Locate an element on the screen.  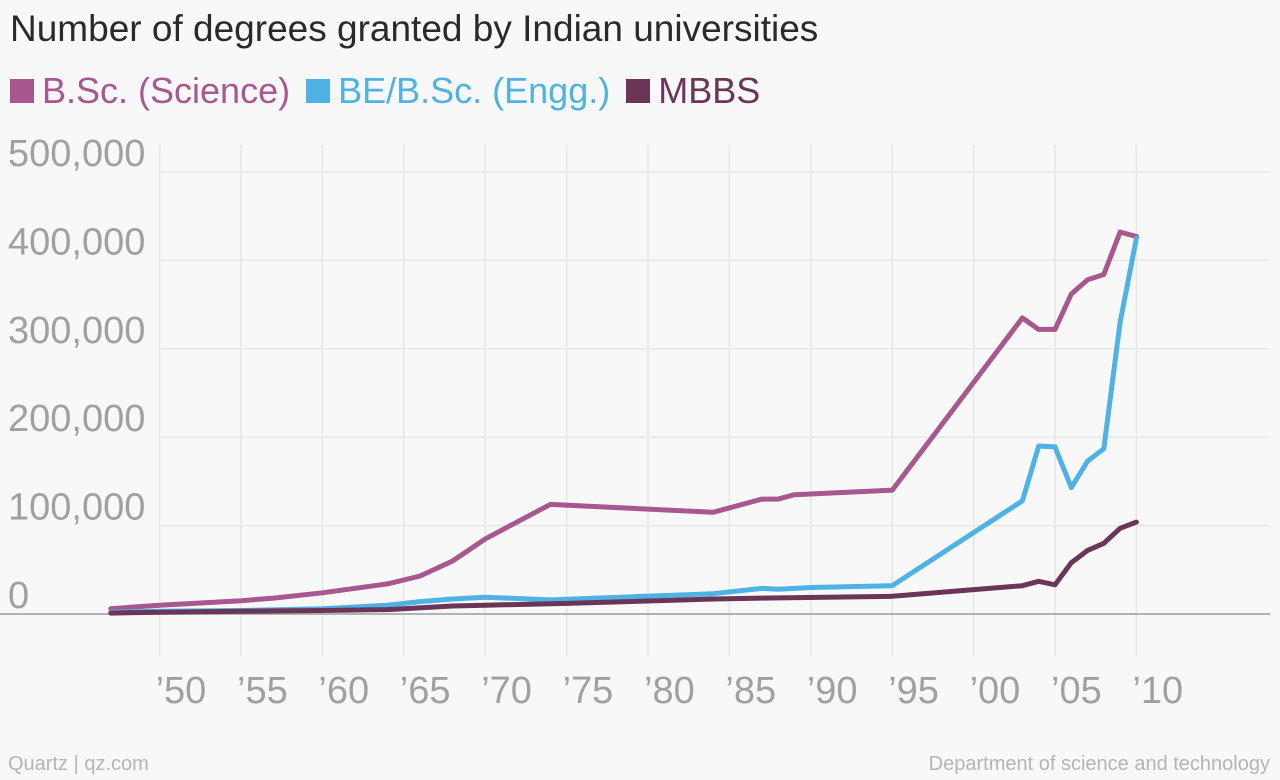
legend-label-mbbs: MBBS is located at coordinates (709, 90).